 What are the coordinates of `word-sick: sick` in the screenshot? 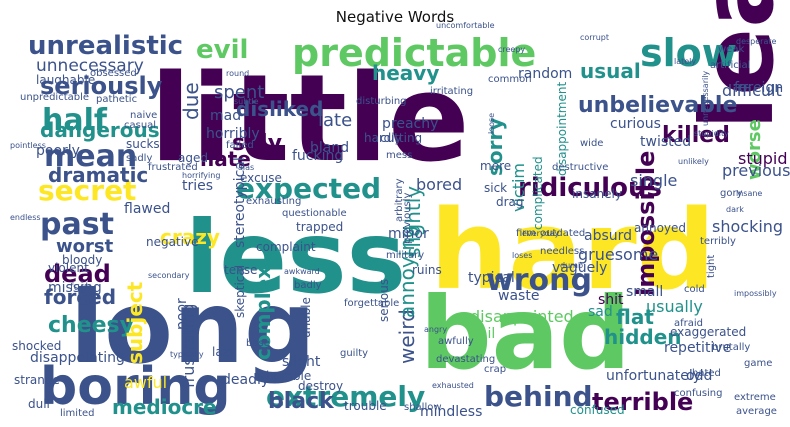 It's located at (495, 188).